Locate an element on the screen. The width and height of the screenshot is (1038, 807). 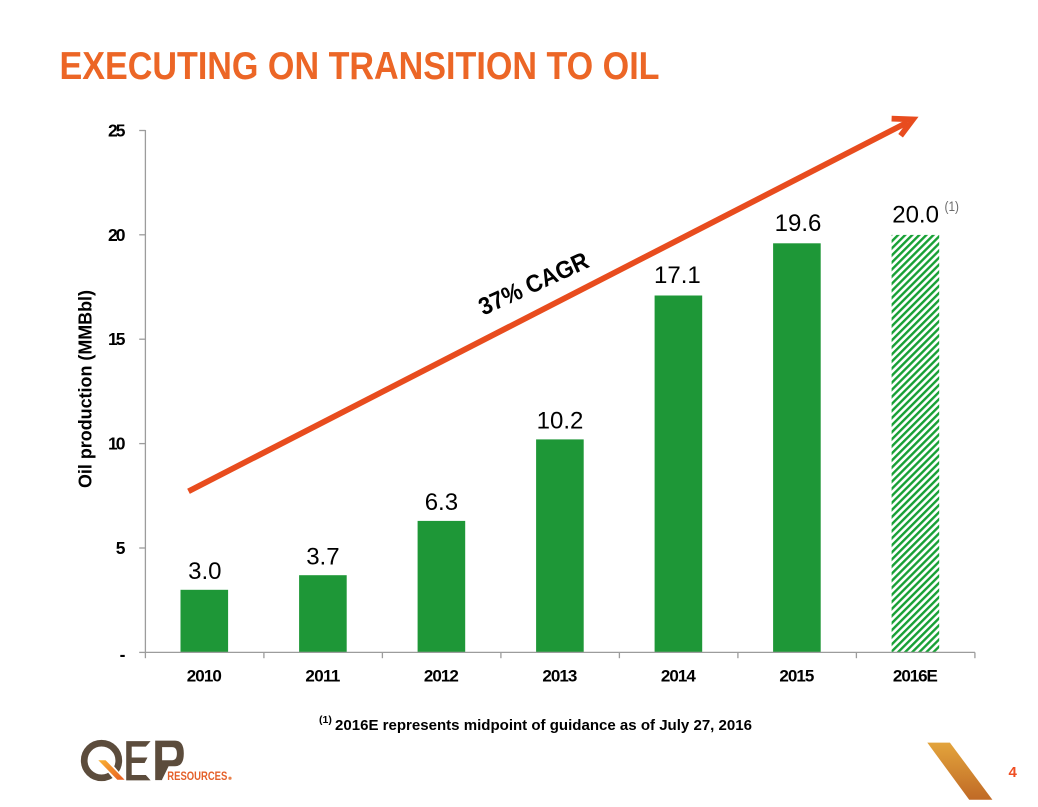
svg-text: 2012 is located at coordinates (441, 676).